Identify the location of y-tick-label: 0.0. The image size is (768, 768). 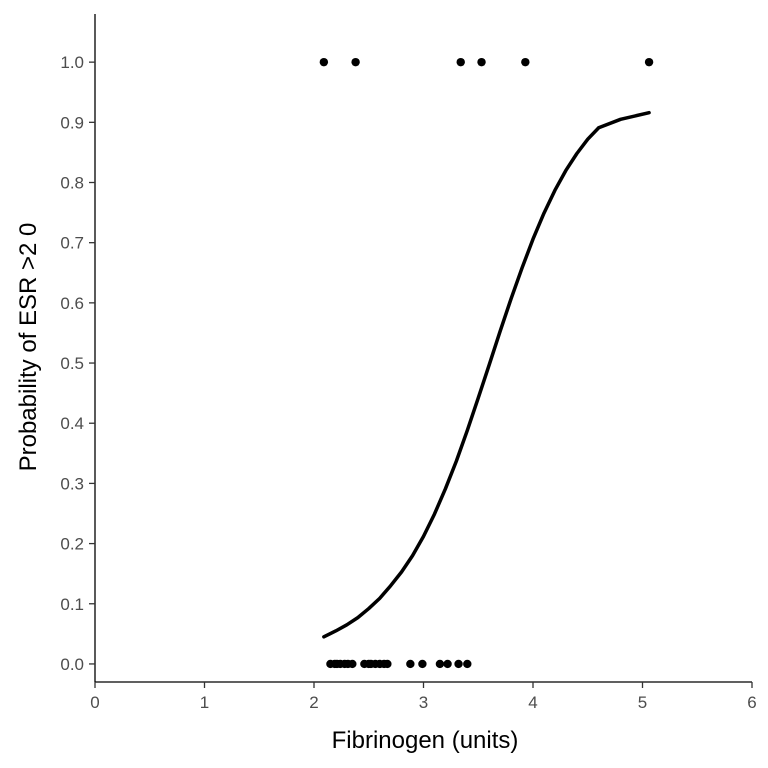
(72, 664).